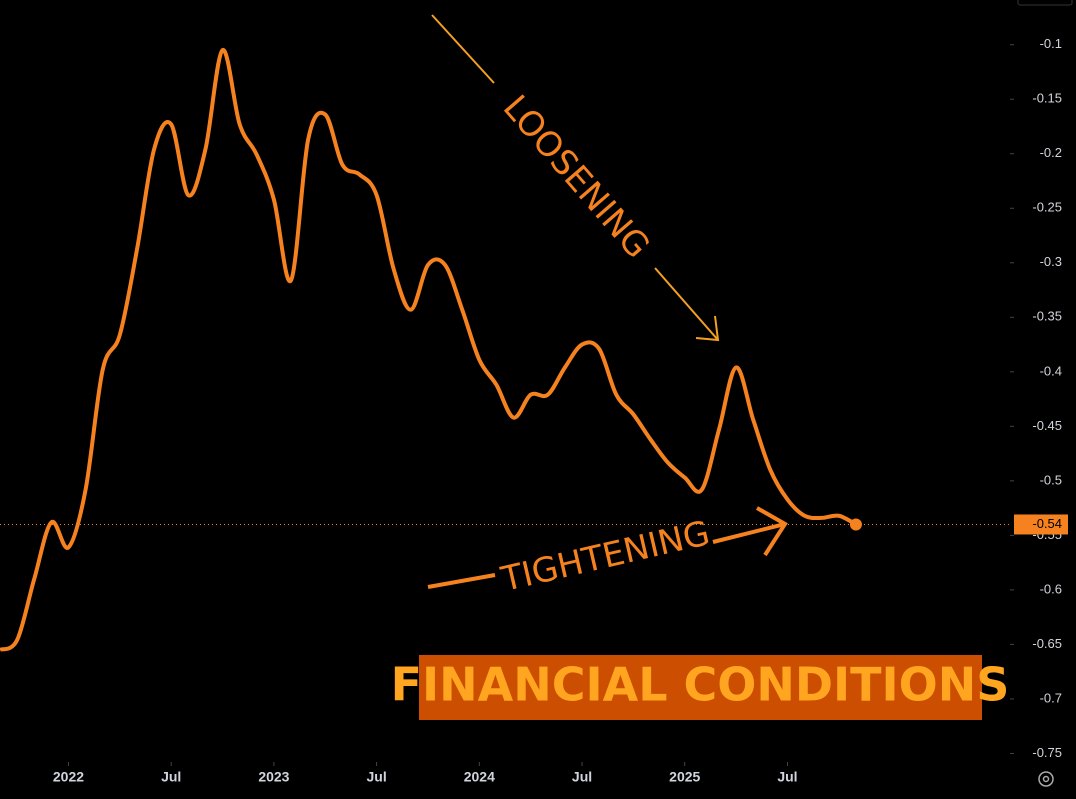 The image size is (1076, 799). I want to click on y-tick-label: -0.2, so click(1051, 152).